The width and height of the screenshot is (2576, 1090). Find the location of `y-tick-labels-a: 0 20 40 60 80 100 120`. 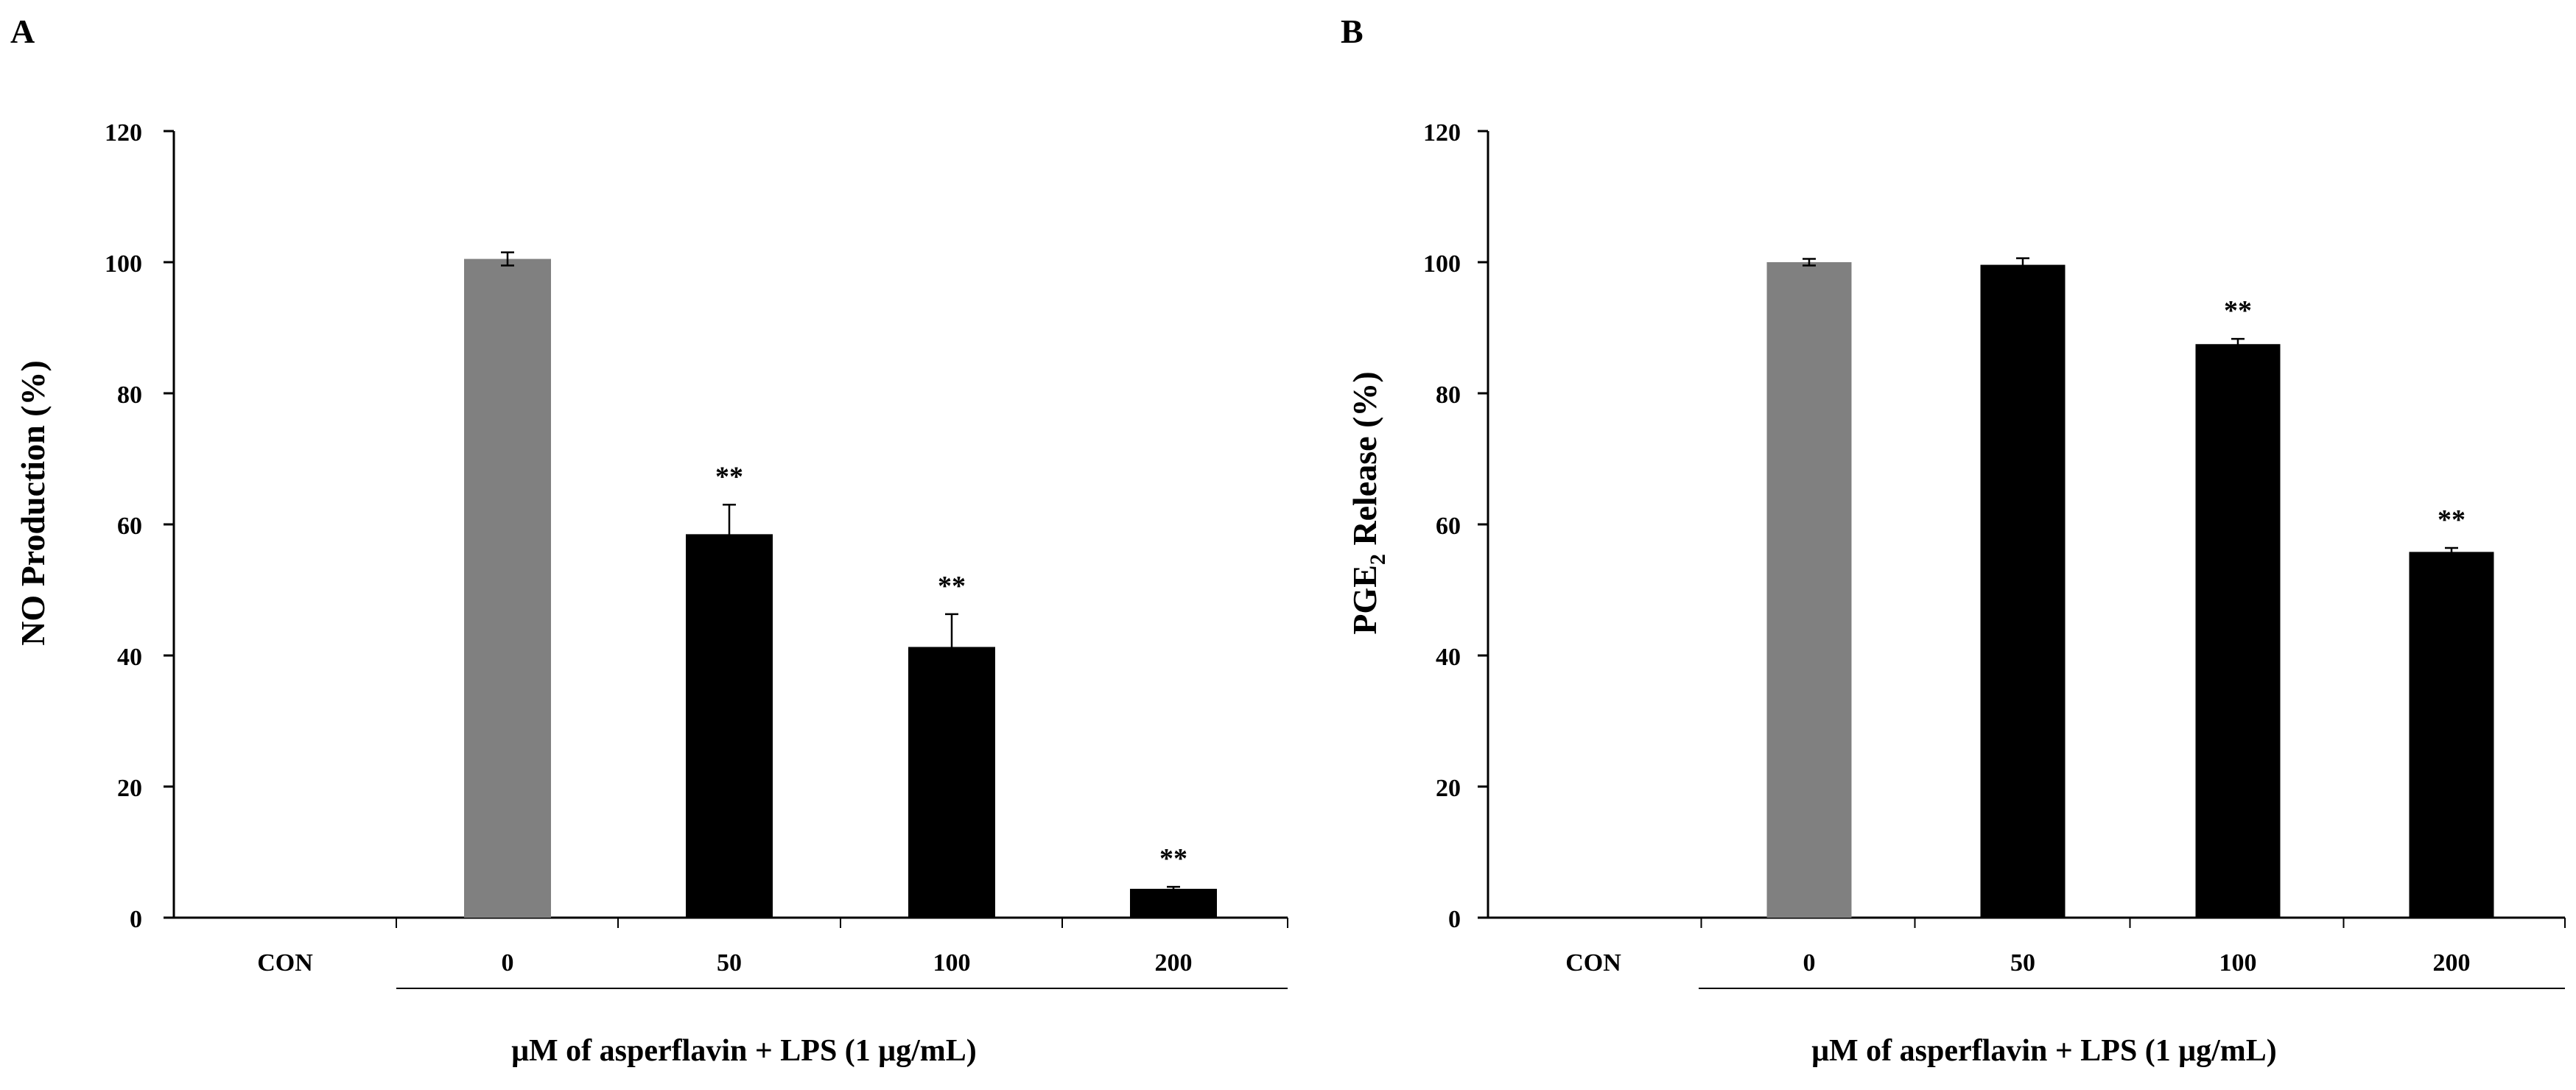

y-tick-labels-a: 0 20 40 60 80 100 120 is located at coordinates (123, 526).